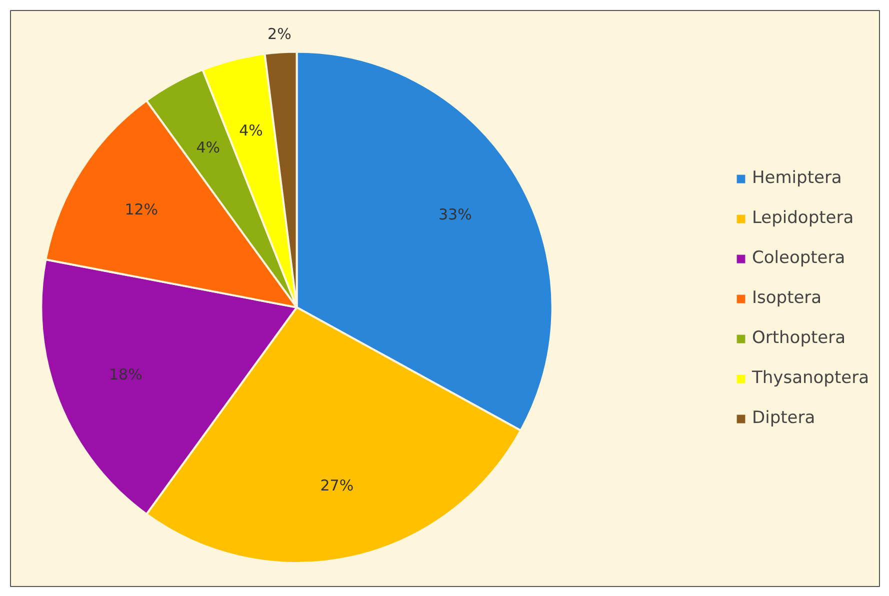 The width and height of the screenshot is (889, 596). Describe the element at coordinates (787, 298) in the screenshot. I see `legend-label: Isoptera` at that location.